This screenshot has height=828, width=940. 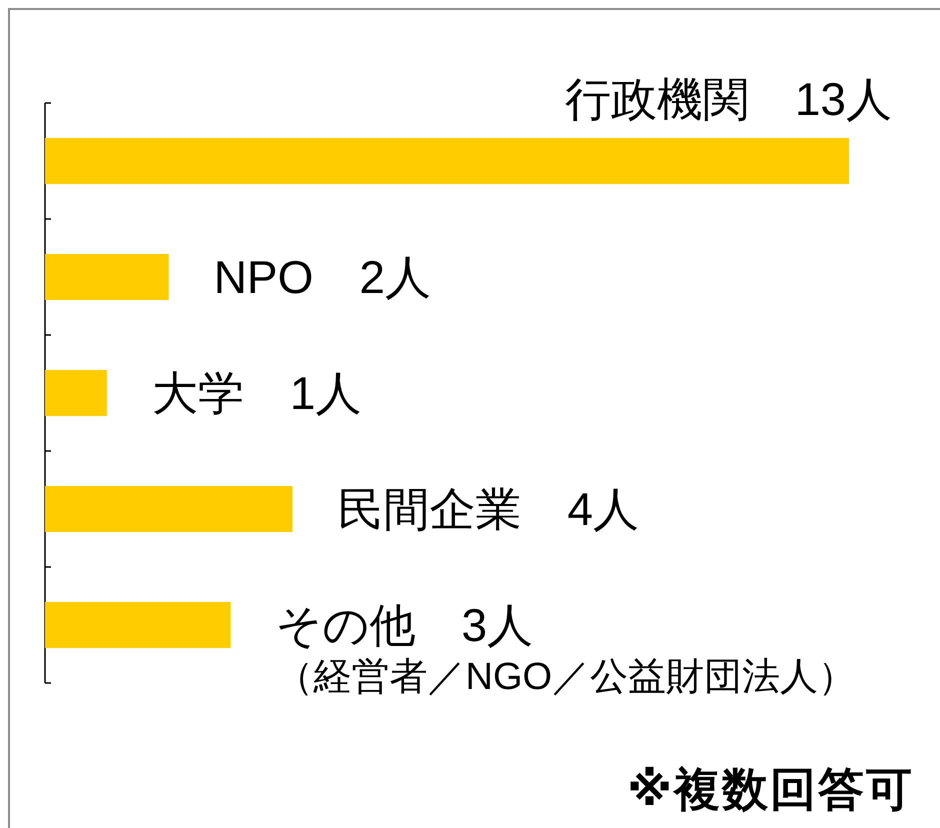 What do you see at coordinates (770, 789) in the screenshot?
I see `annotation: ※複数回答可` at bounding box center [770, 789].